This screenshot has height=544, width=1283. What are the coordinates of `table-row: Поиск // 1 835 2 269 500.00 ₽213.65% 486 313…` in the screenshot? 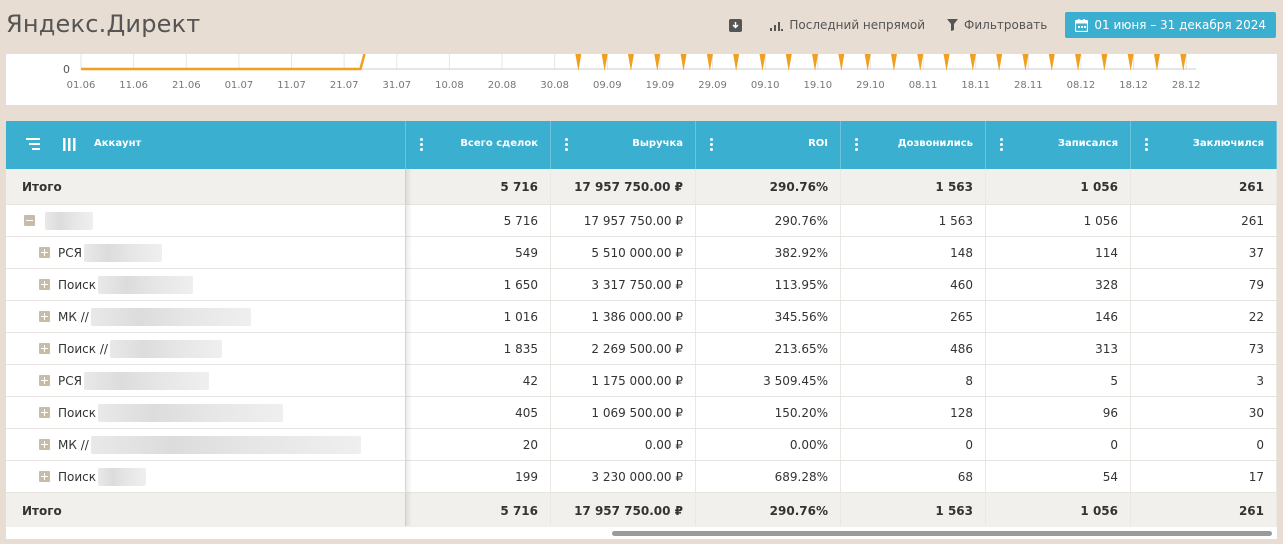 It's located at (641, 349).